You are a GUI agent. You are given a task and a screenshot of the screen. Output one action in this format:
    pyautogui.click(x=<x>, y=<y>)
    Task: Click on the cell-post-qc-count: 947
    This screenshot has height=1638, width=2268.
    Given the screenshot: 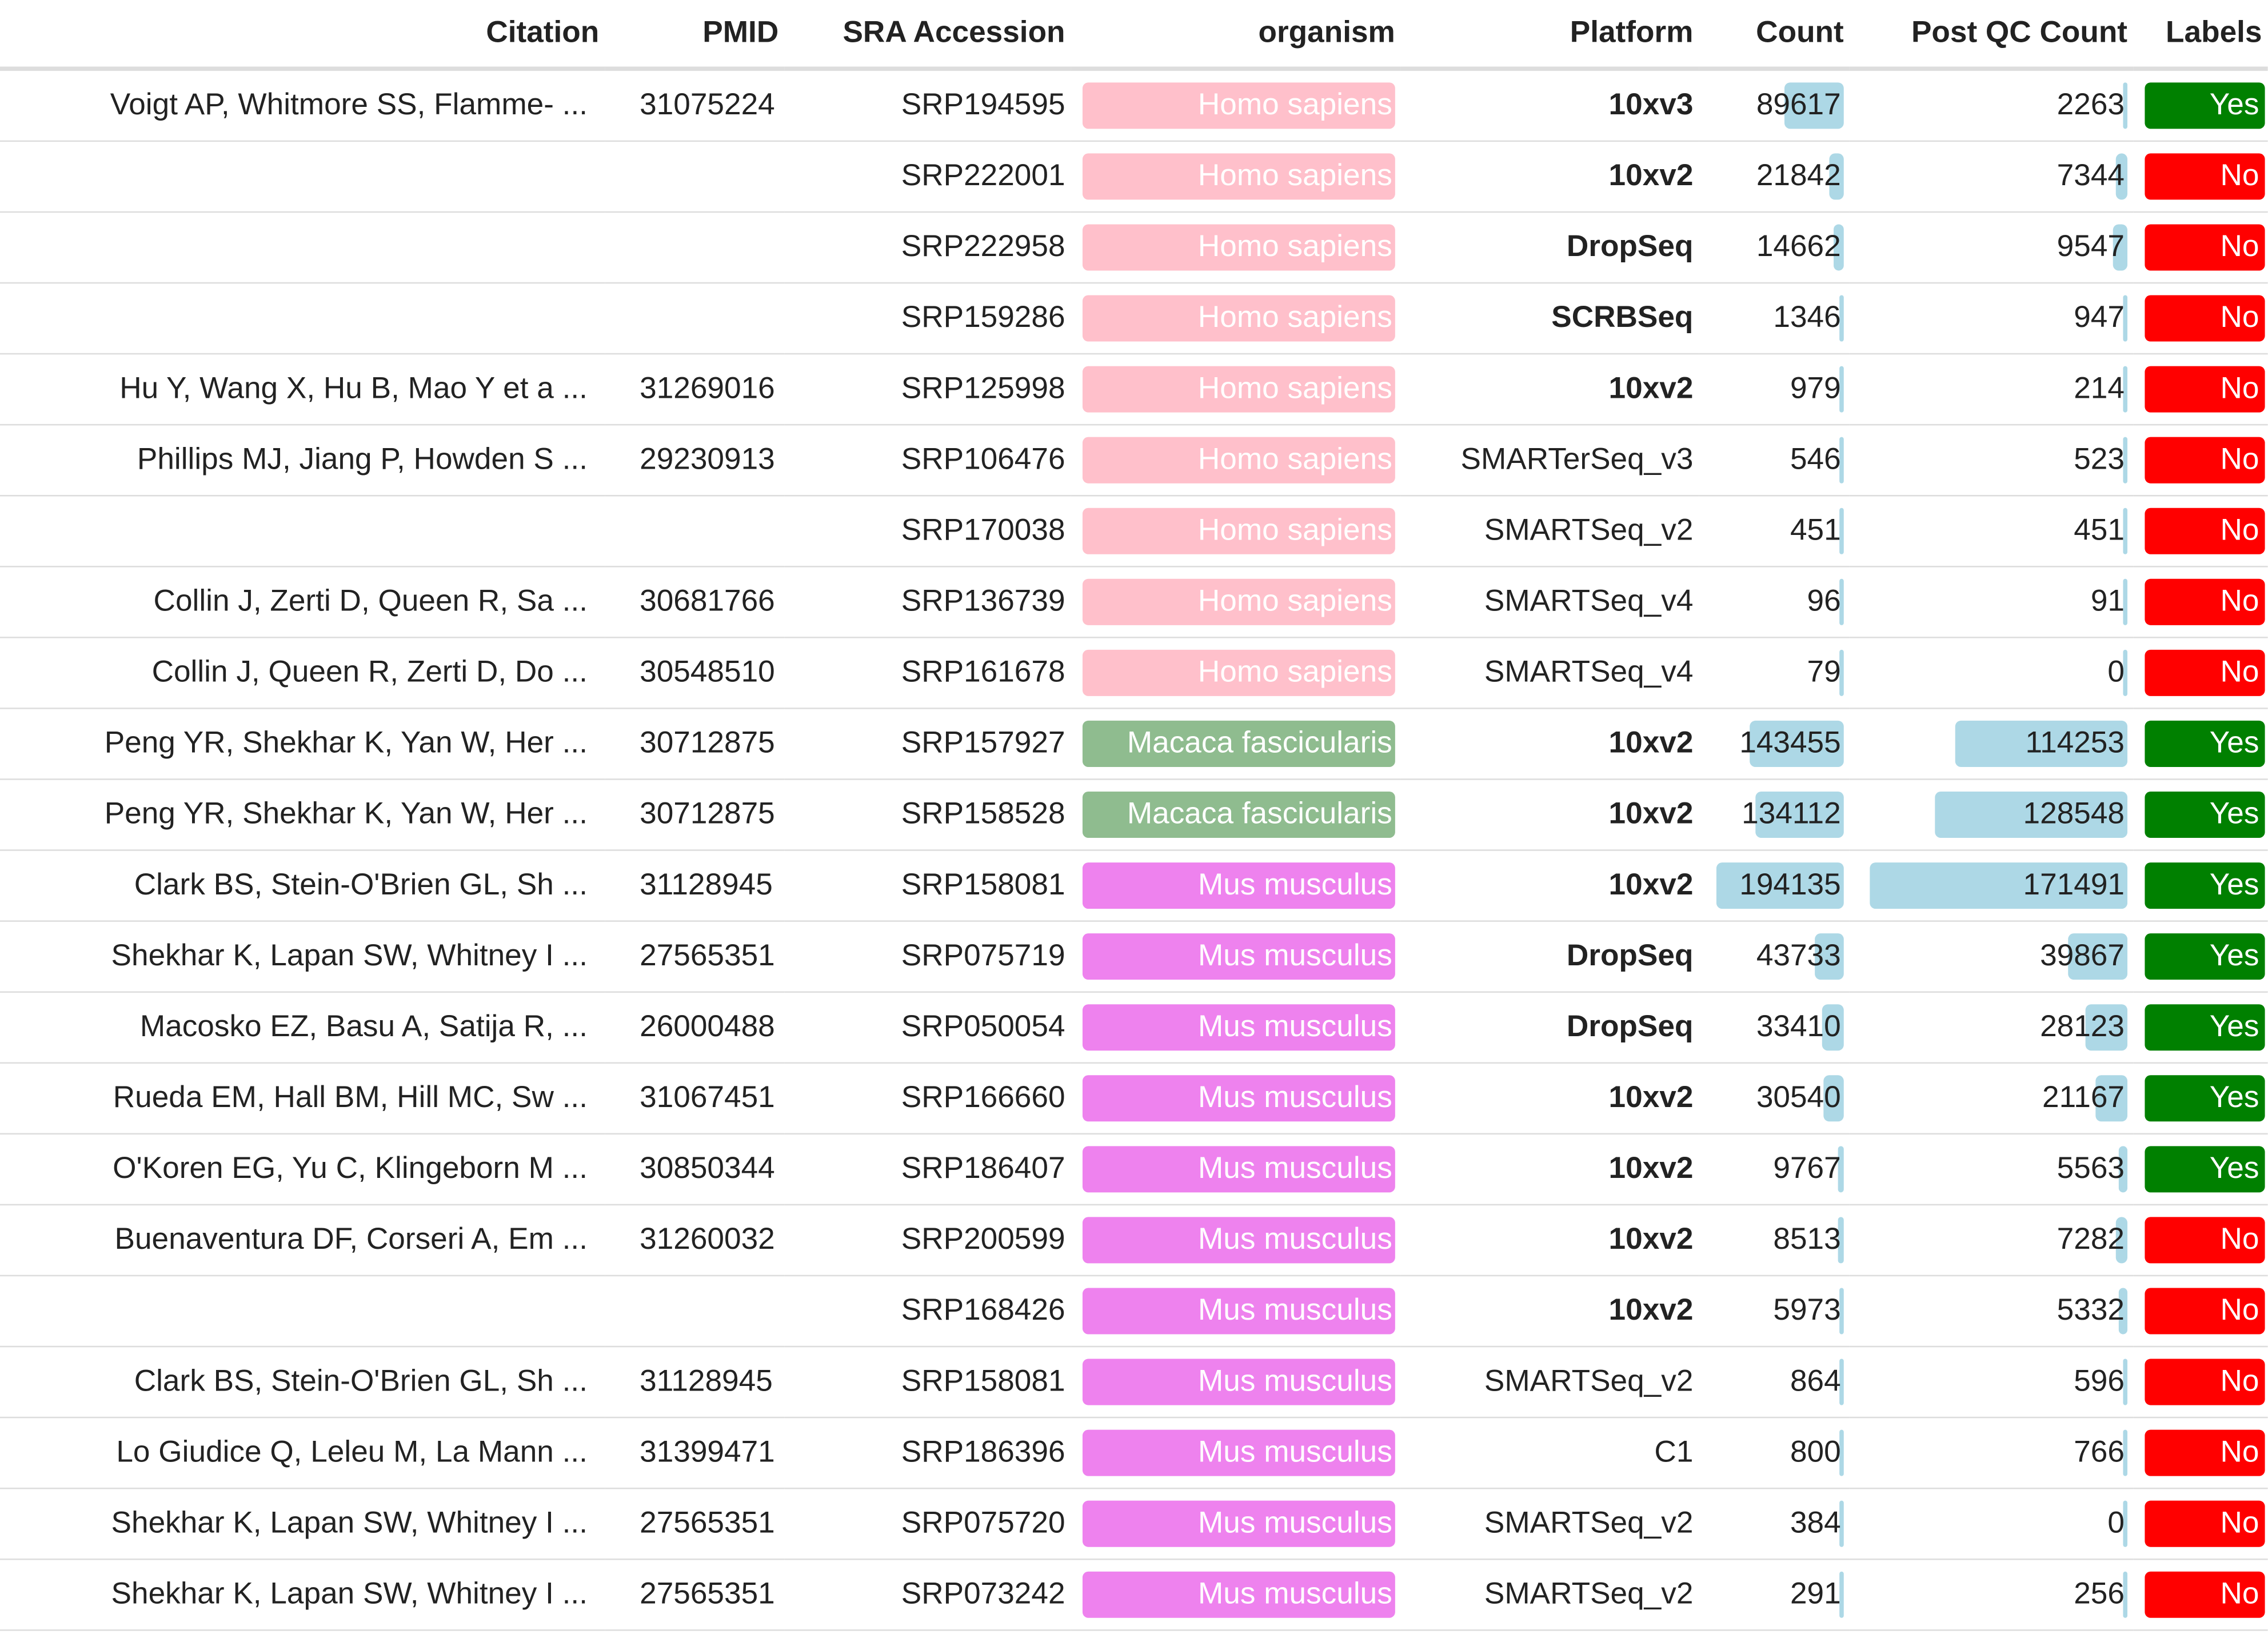 What is the action you would take?
    pyautogui.click(x=1991, y=319)
    